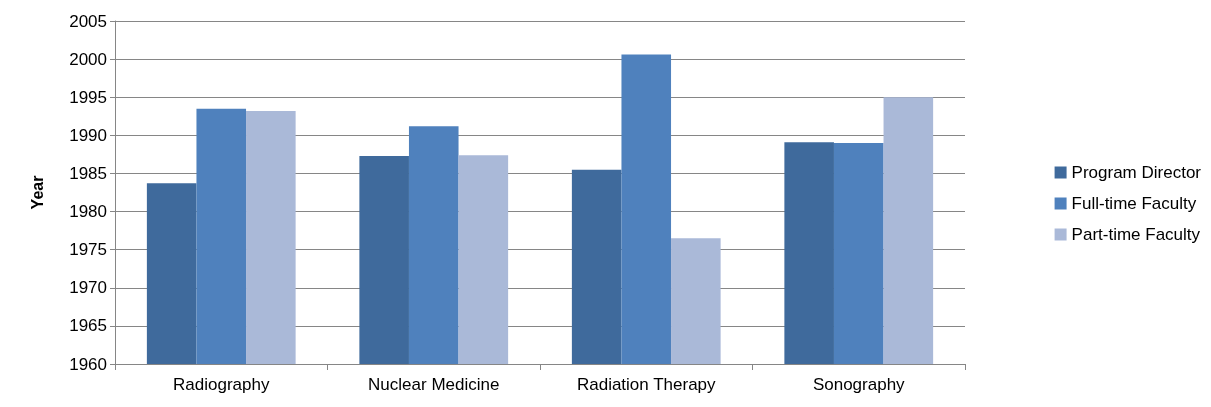 Image resolution: width=1211 pixels, height=407 pixels. I want to click on y-tick-label: 2000, so click(88, 59).